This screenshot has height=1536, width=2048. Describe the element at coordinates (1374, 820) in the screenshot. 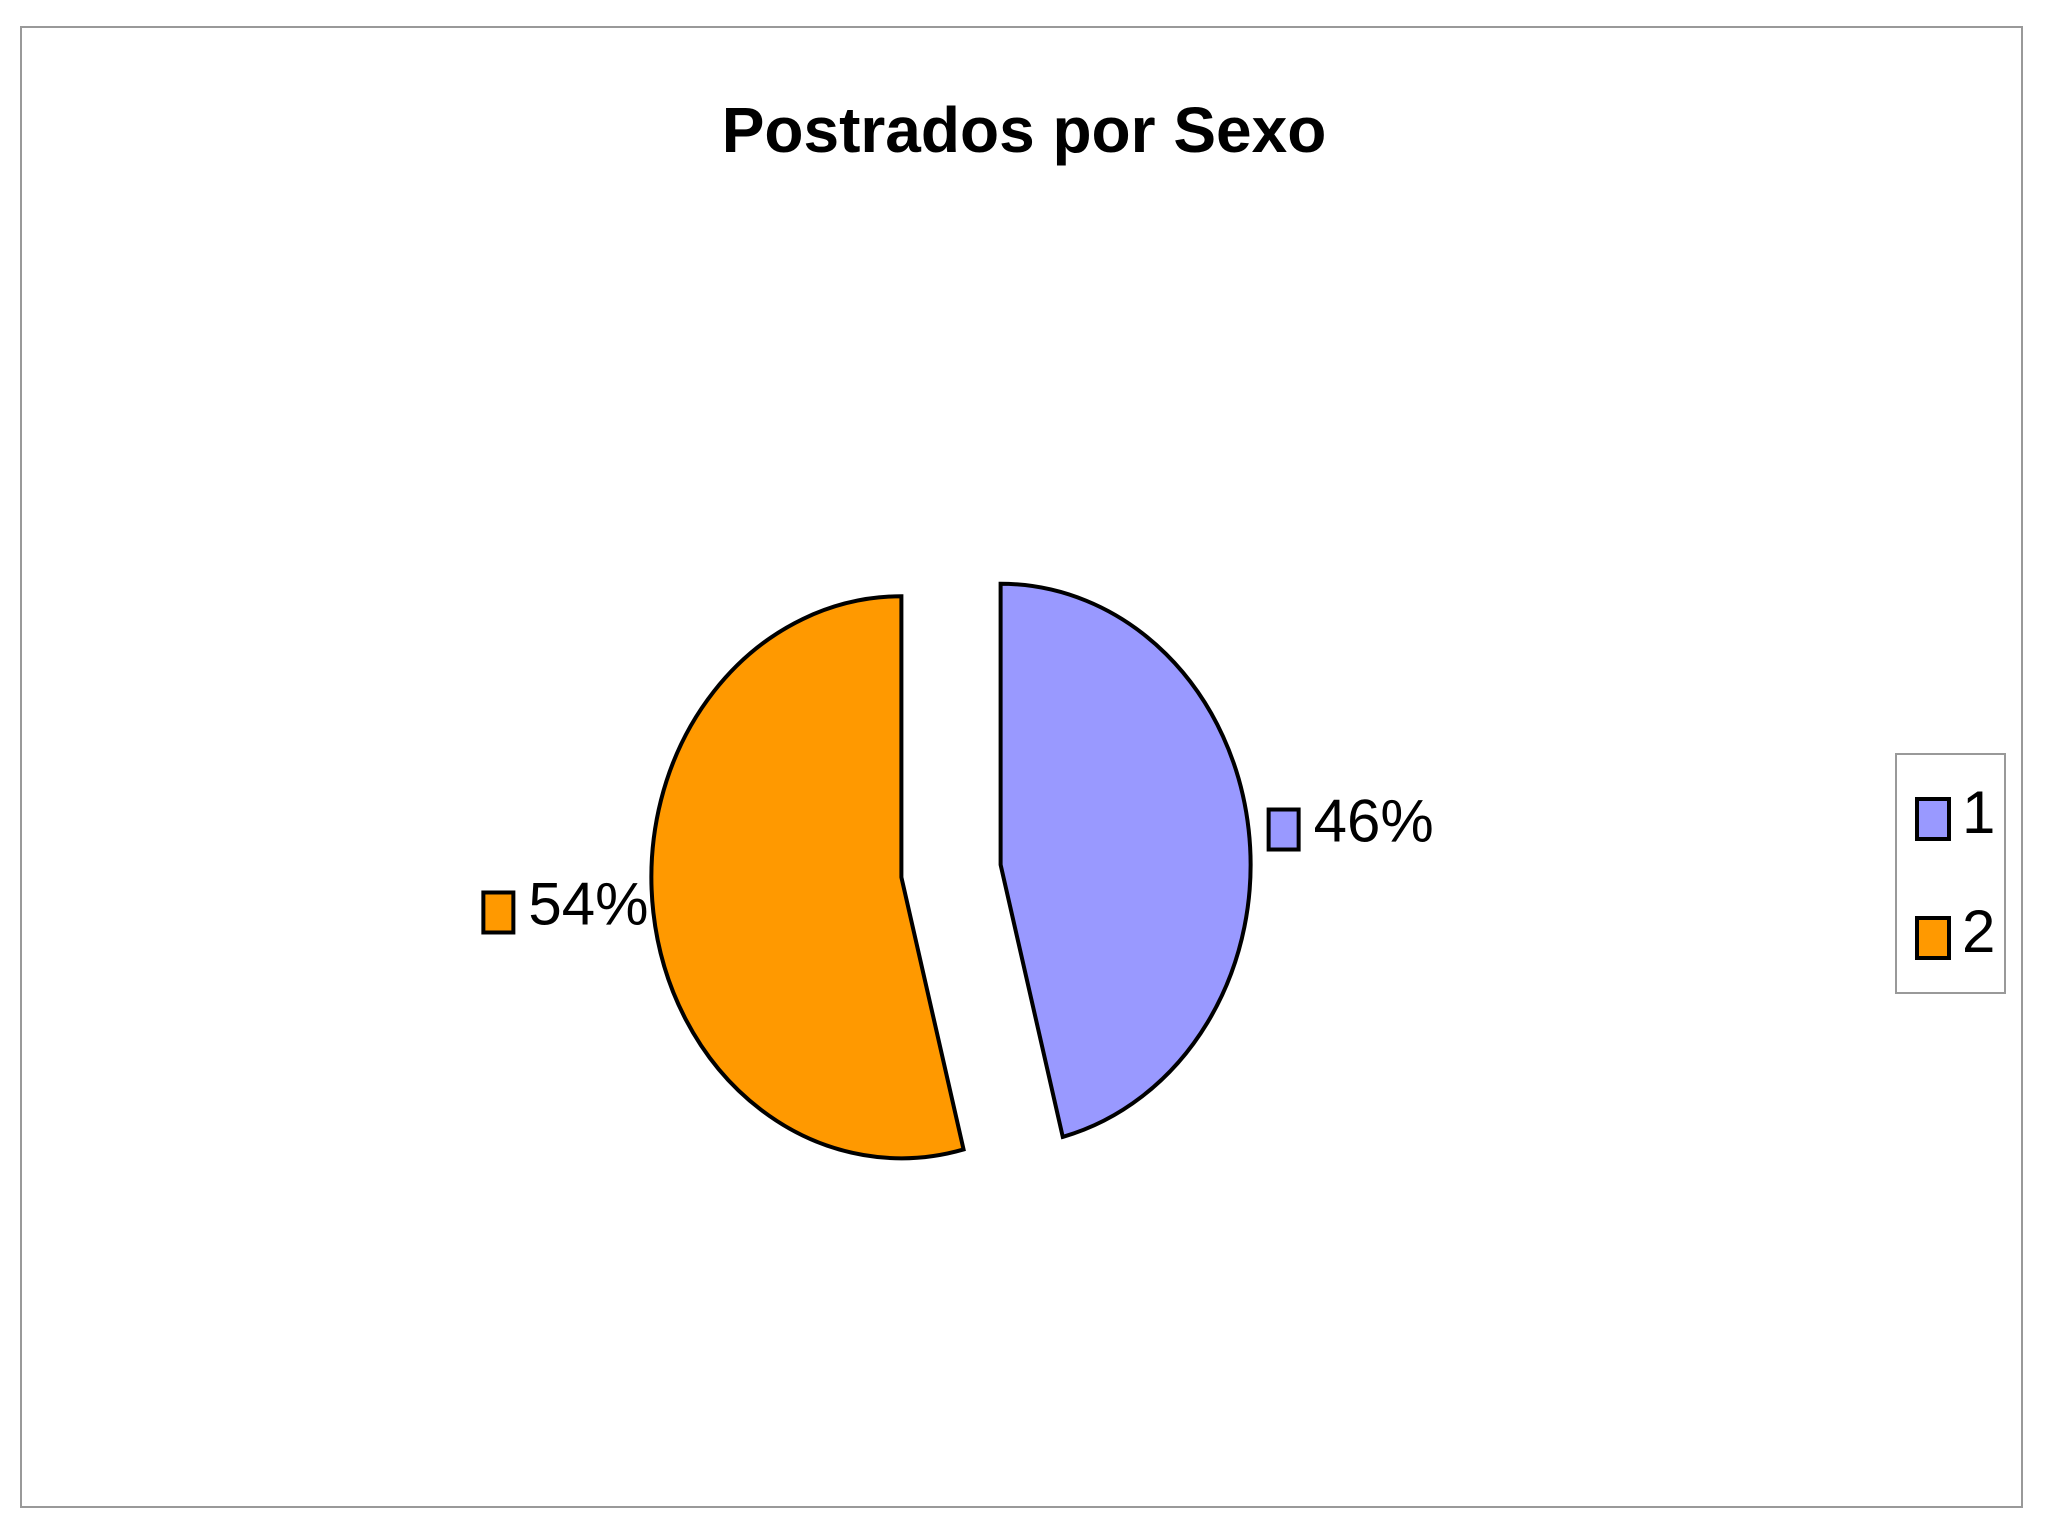

I see `data-label: 46%` at that location.